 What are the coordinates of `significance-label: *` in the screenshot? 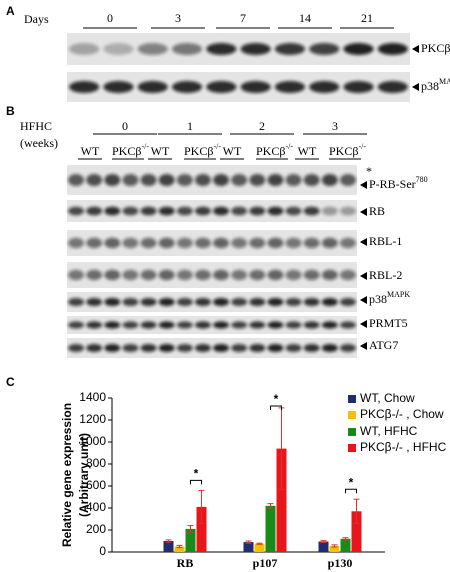 It's located at (351, 482).